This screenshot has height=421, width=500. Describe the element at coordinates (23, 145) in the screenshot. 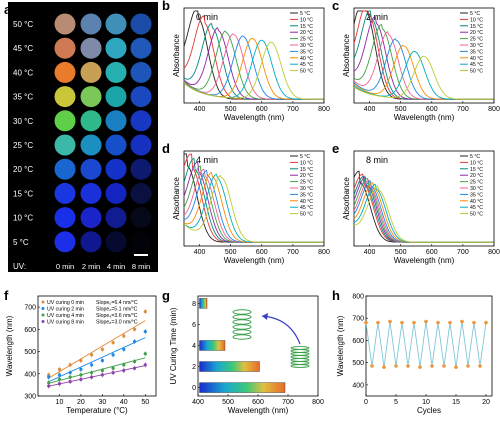

I see `row-label: 25 °C` at that location.